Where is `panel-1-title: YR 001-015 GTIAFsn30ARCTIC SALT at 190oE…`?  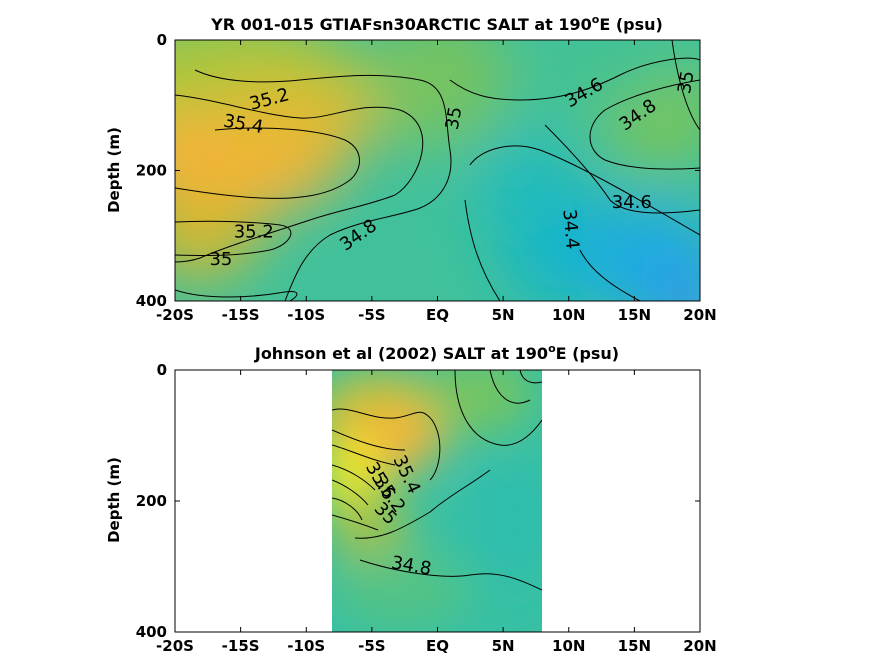 panel-1-title: YR 001-015 GTIAFsn30ARCTIC SALT at 190oE… is located at coordinates (436, 23).